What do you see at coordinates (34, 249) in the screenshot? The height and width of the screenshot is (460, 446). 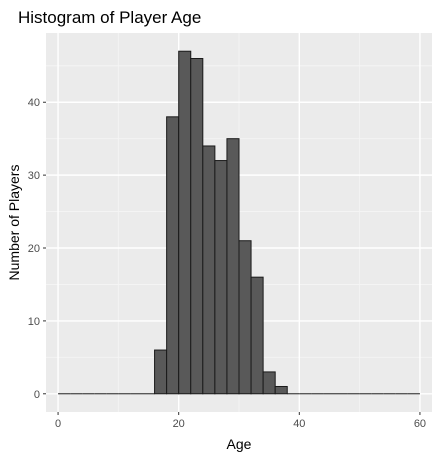 I see `y-tick-label: 20` at bounding box center [34, 249].